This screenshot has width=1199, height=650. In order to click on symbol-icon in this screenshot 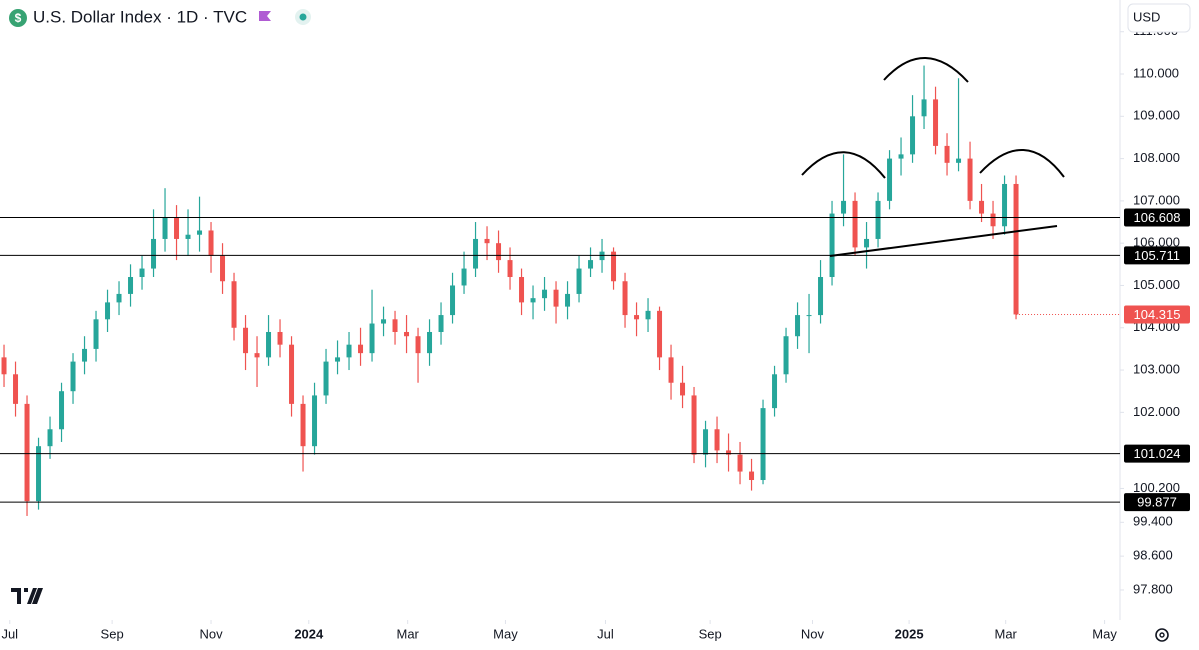, I will do `click(18, 18)`.